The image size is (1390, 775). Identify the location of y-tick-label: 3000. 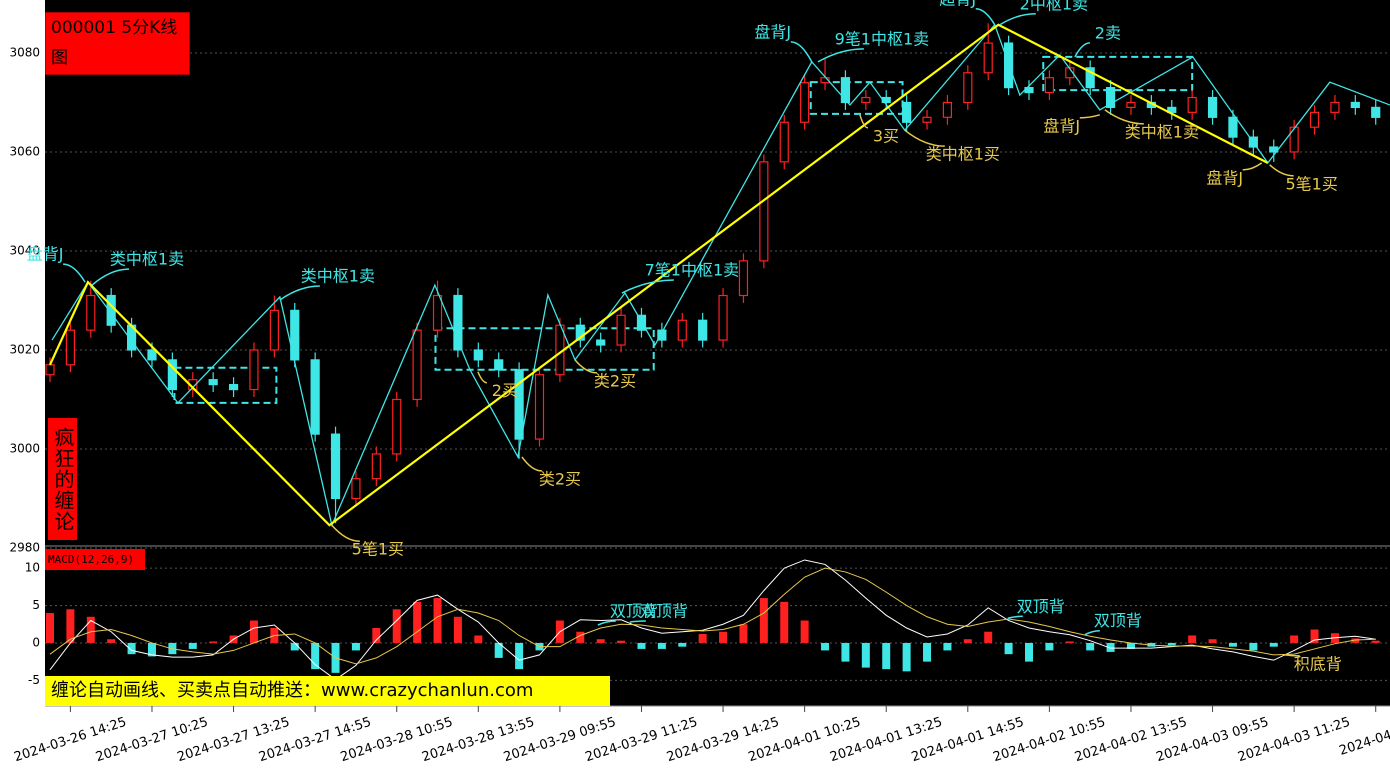
(24, 448).